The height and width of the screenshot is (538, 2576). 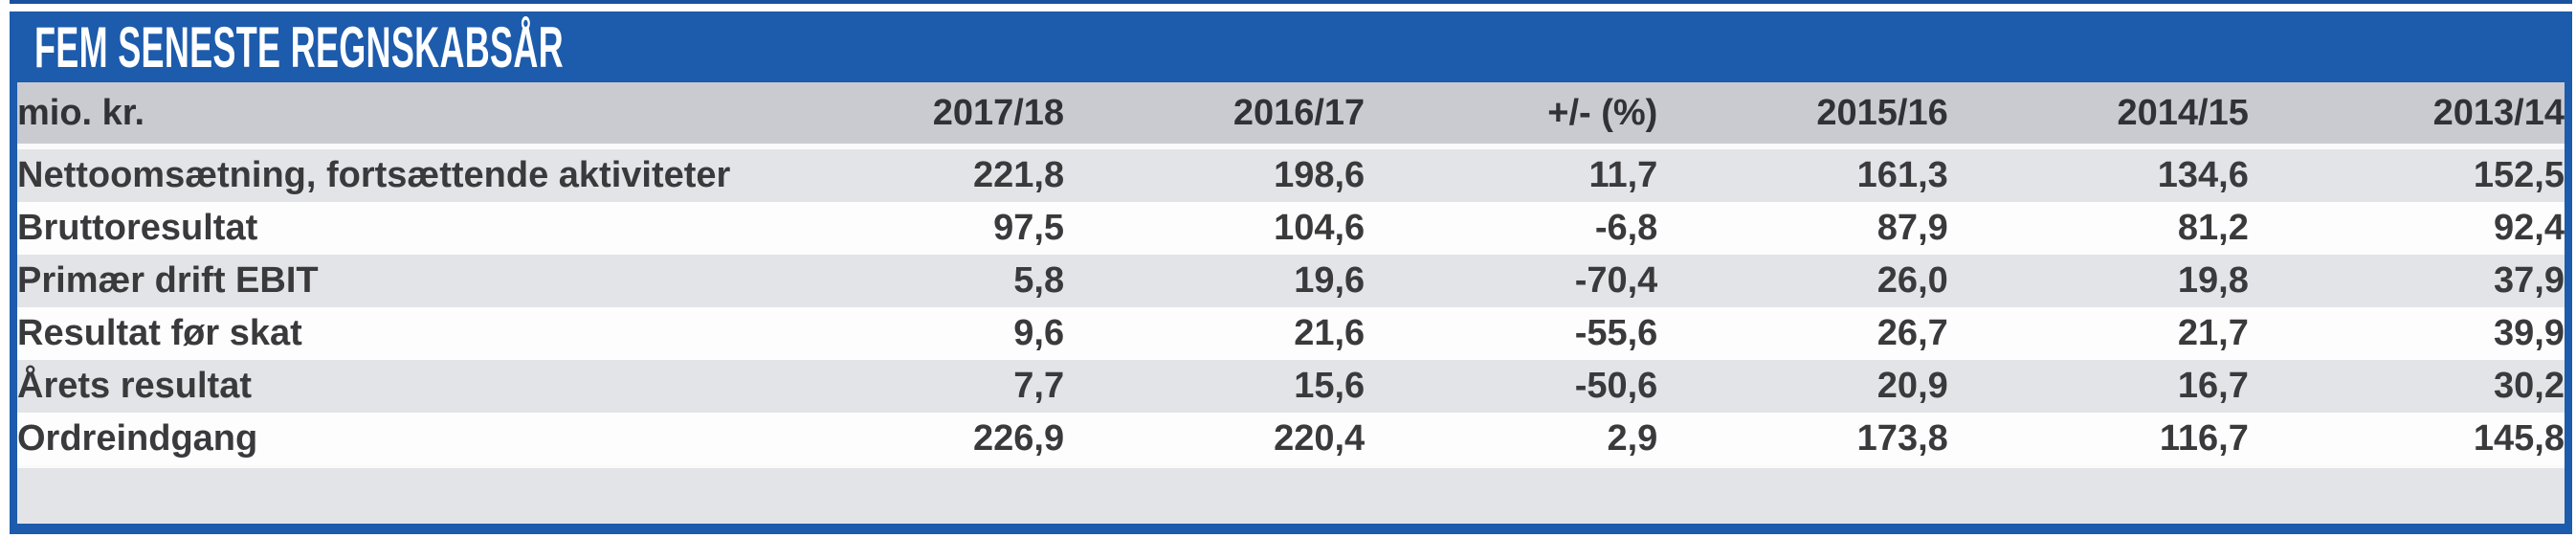 What do you see at coordinates (2406, 440) in the screenshot?
I see `table-cell: 145,8` at bounding box center [2406, 440].